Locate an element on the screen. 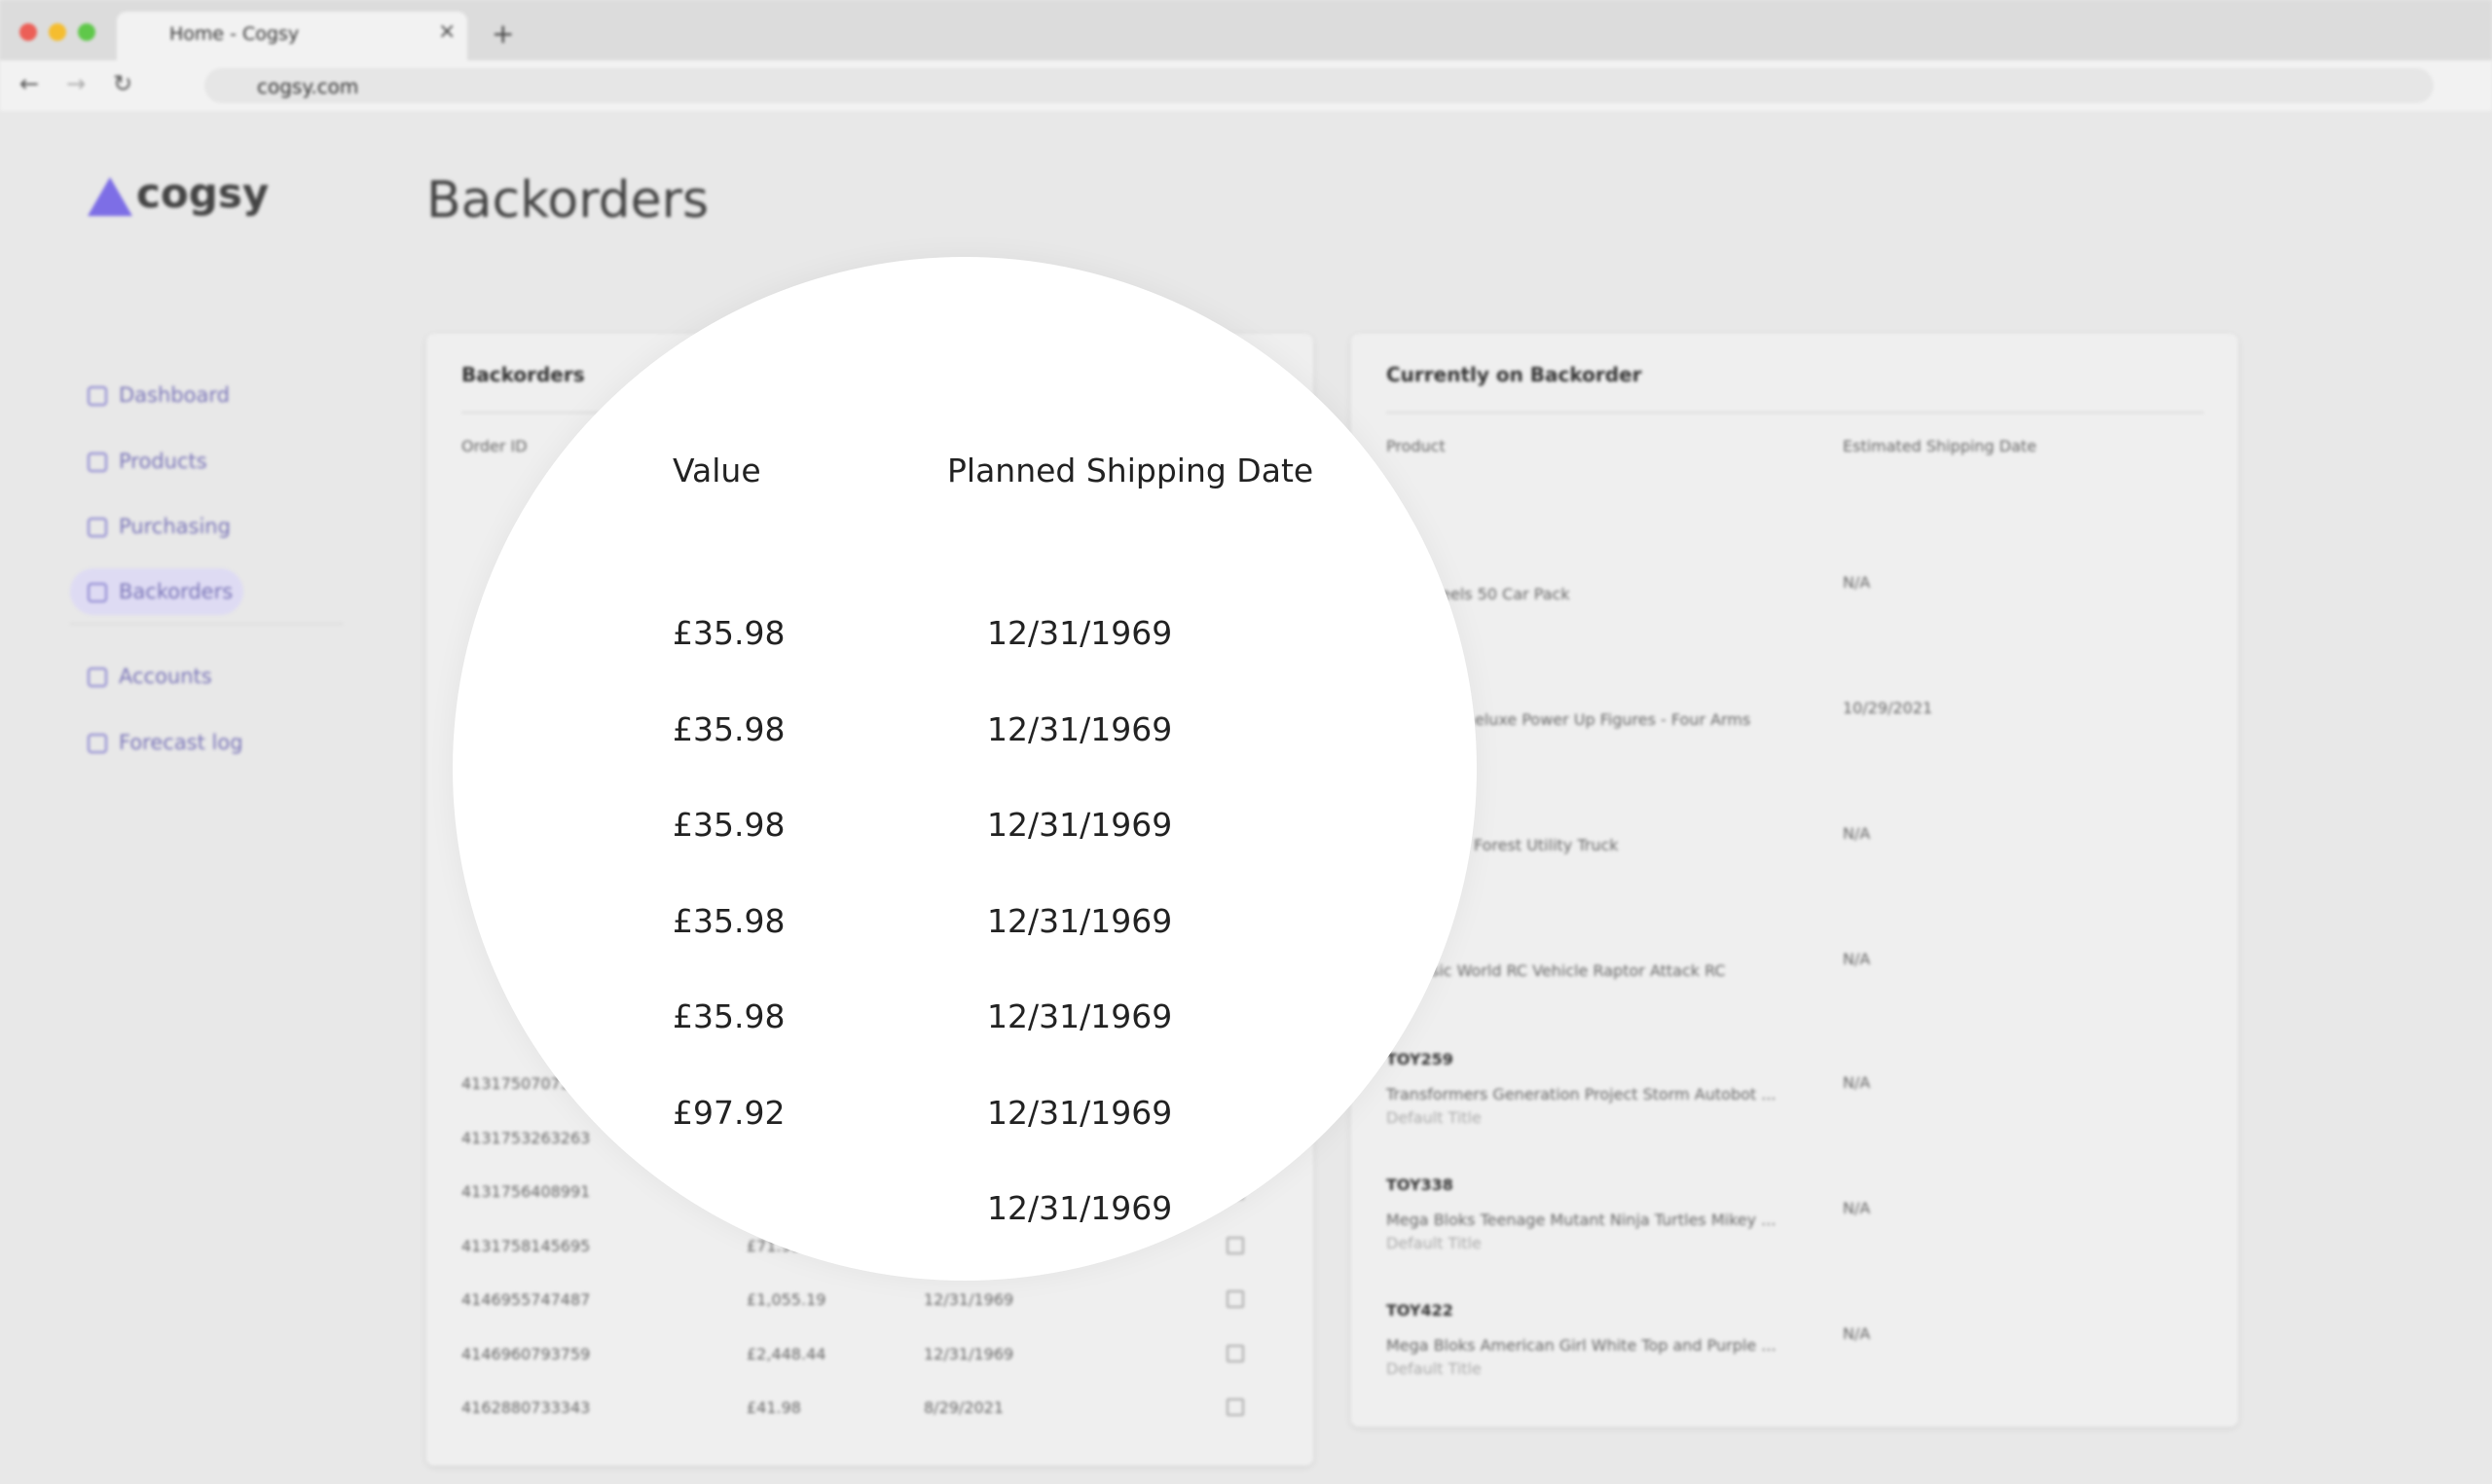 This screenshot has height=1484, width=2492. column-header: Planned Shipping Date is located at coordinates (1130, 471).